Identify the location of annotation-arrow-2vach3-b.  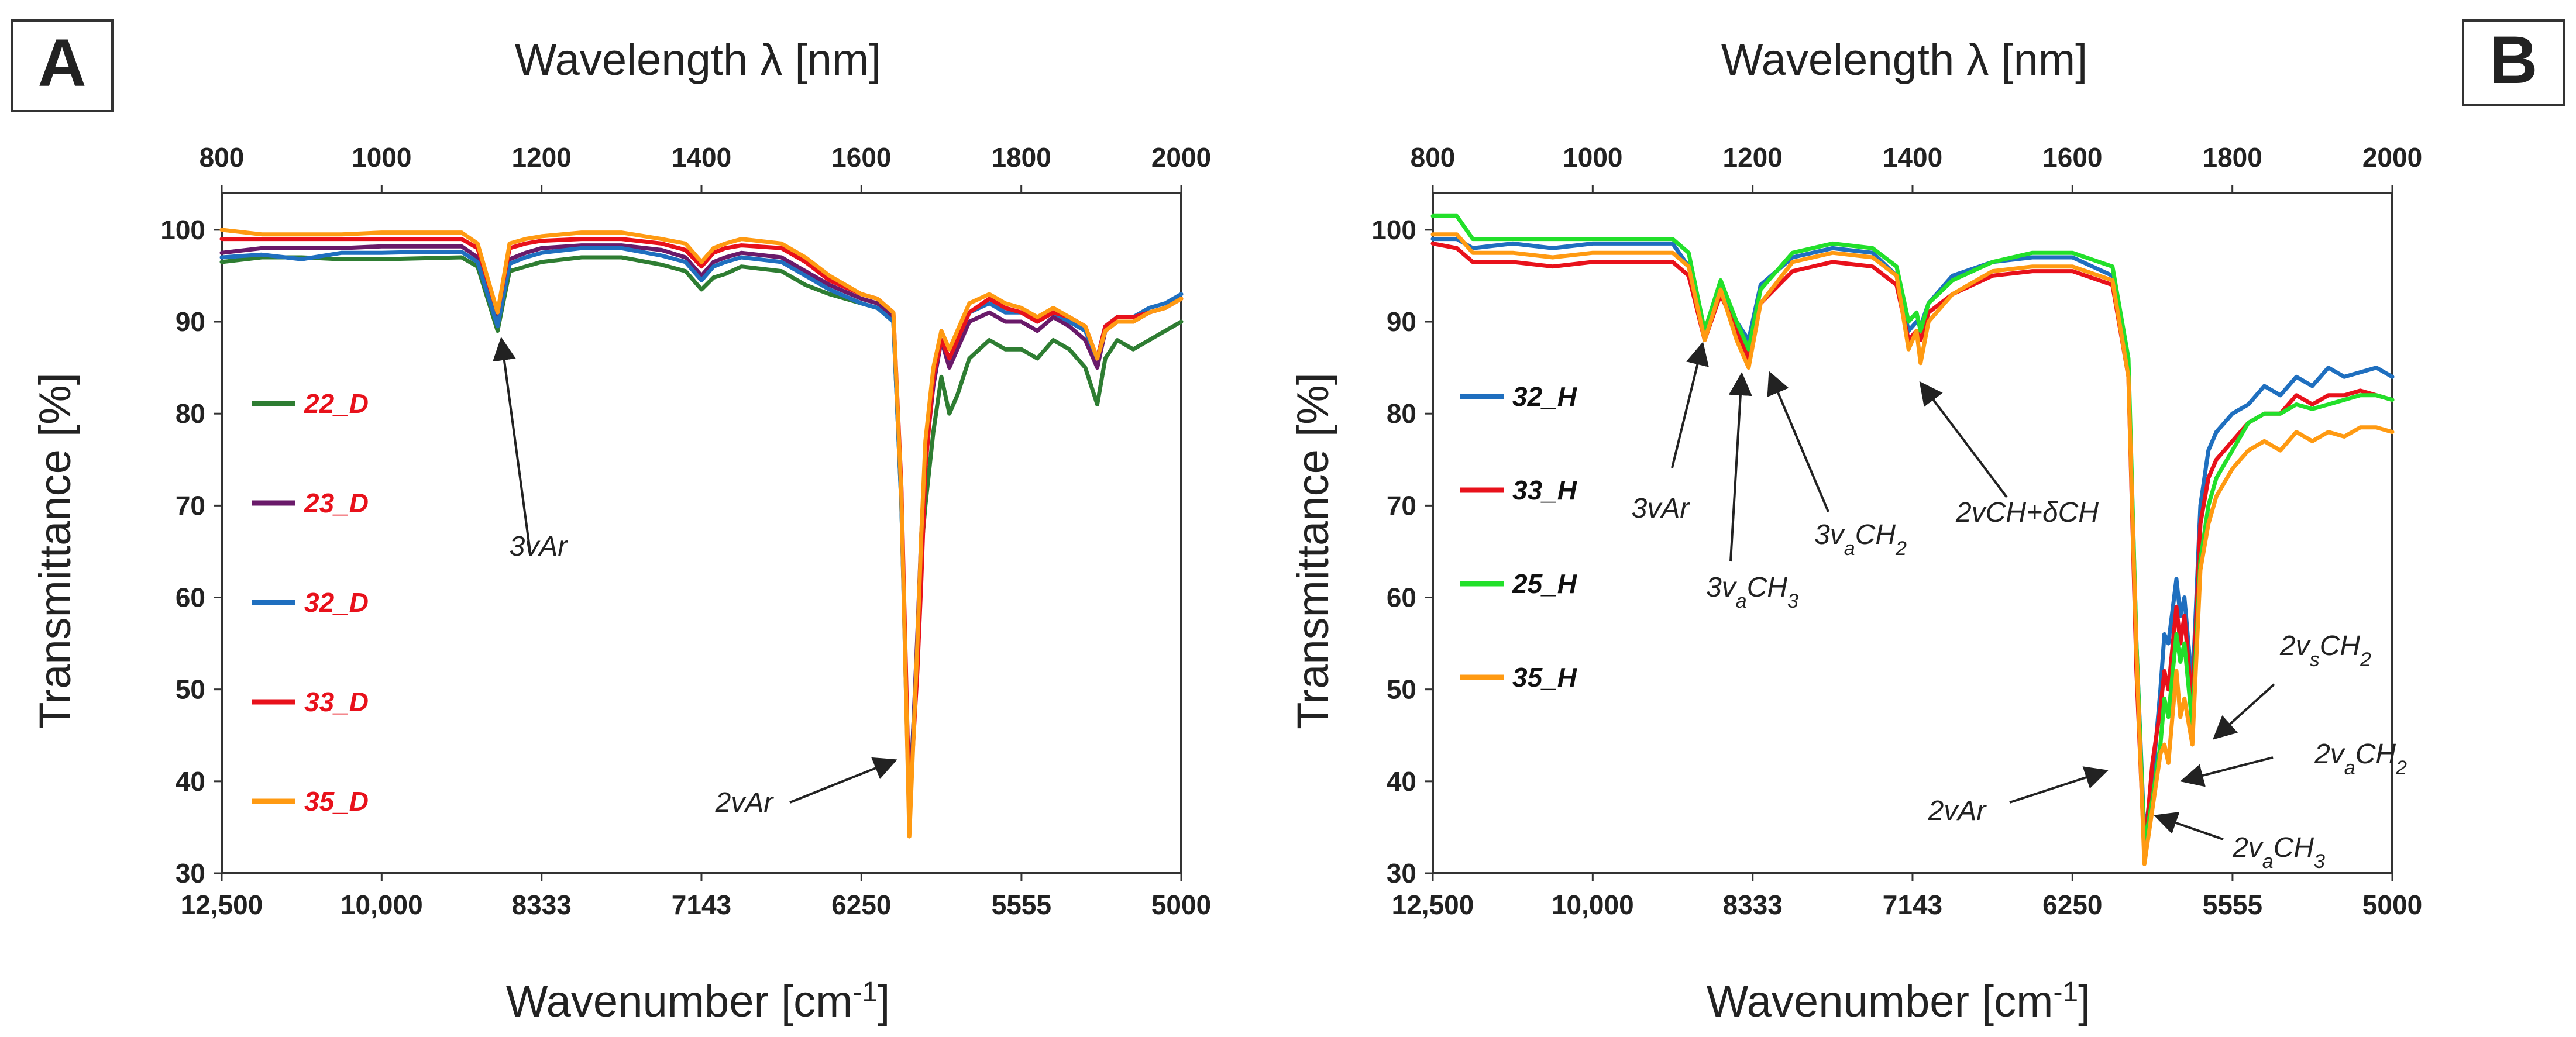
(2189, 825).